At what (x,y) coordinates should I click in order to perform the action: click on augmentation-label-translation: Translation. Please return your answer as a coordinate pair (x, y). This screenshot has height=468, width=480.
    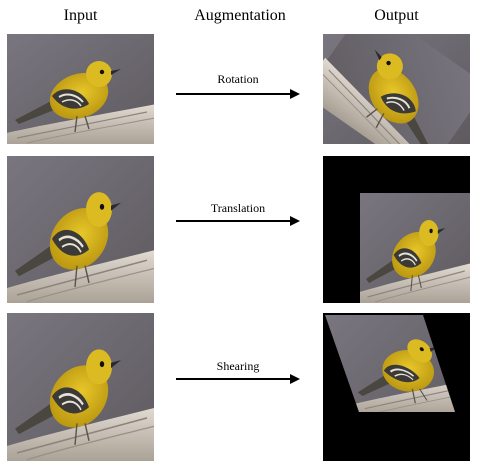
    Looking at the image, I should click on (238, 208).